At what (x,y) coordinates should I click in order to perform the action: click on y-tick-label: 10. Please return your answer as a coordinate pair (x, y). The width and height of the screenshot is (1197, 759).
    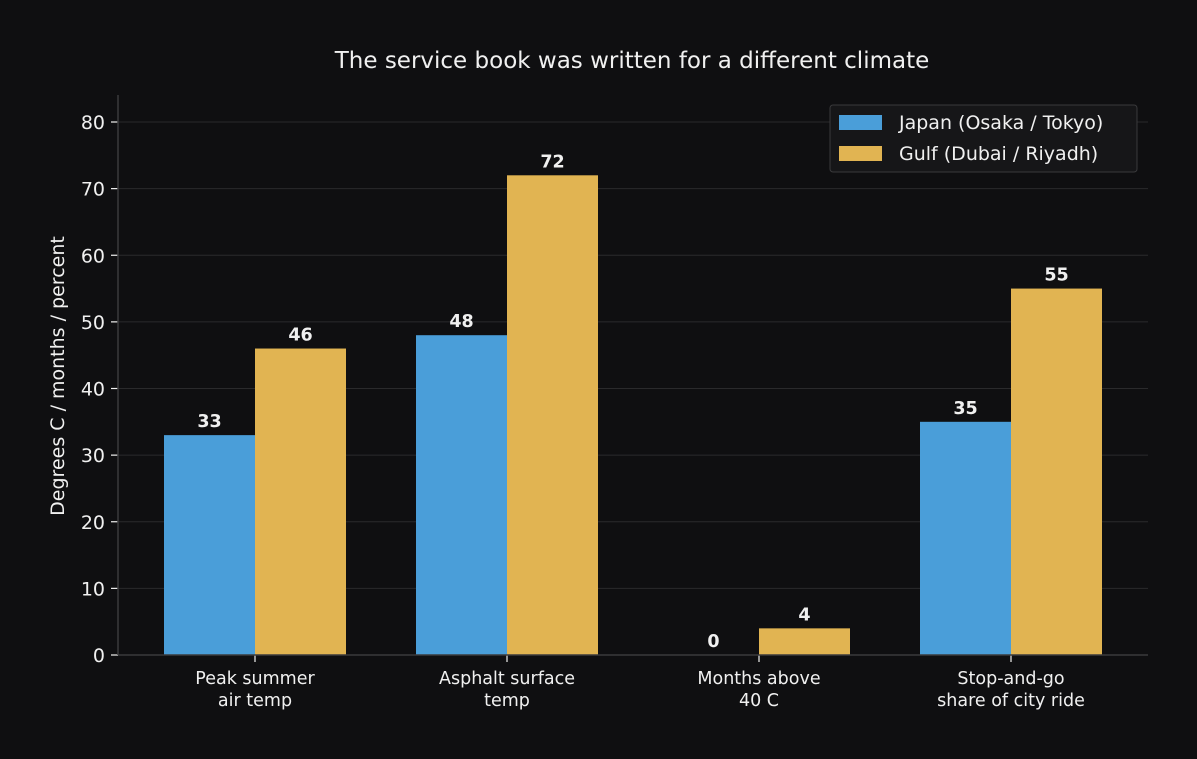
    Looking at the image, I should click on (93, 589).